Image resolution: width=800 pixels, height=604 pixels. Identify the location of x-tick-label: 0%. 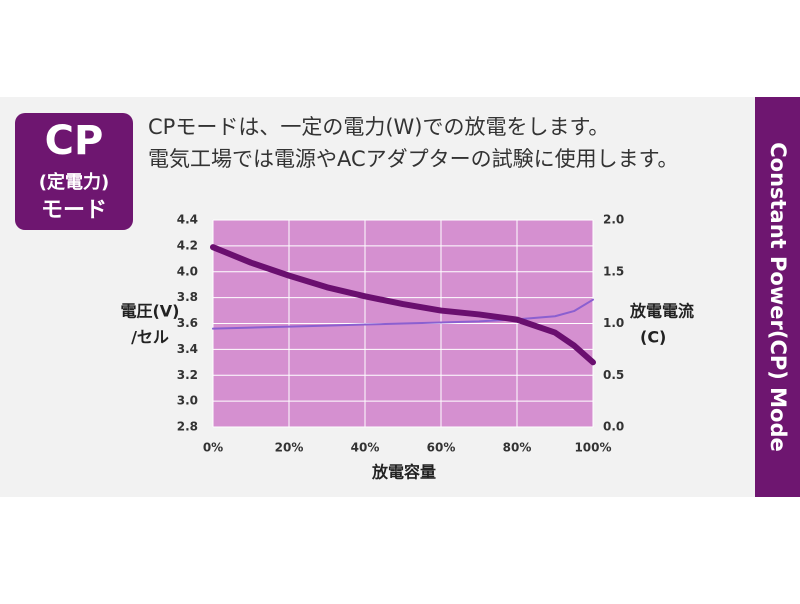
(213, 448).